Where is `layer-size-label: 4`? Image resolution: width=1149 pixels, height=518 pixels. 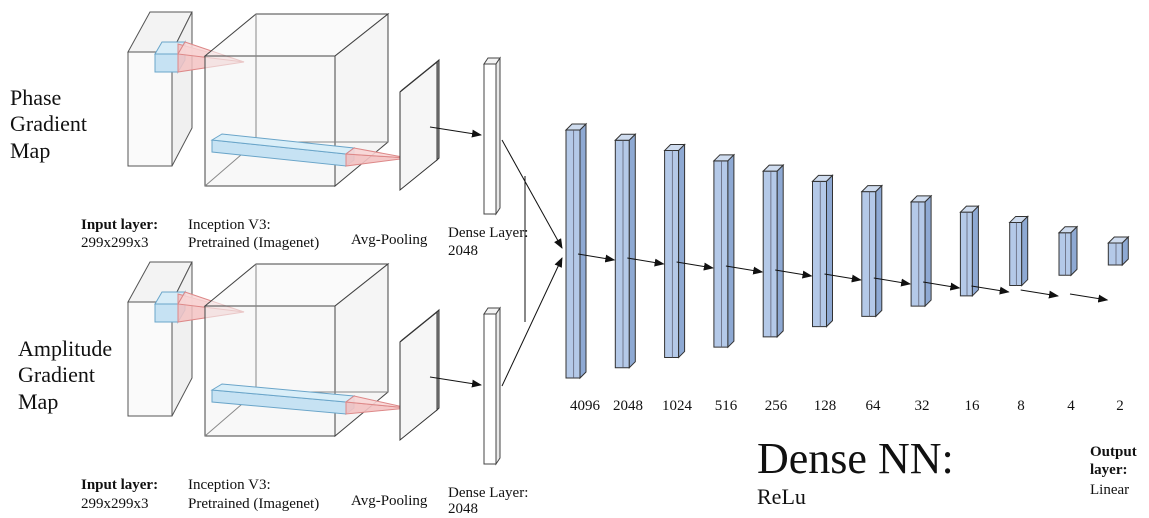
layer-size-label: 4 is located at coordinates (1071, 406).